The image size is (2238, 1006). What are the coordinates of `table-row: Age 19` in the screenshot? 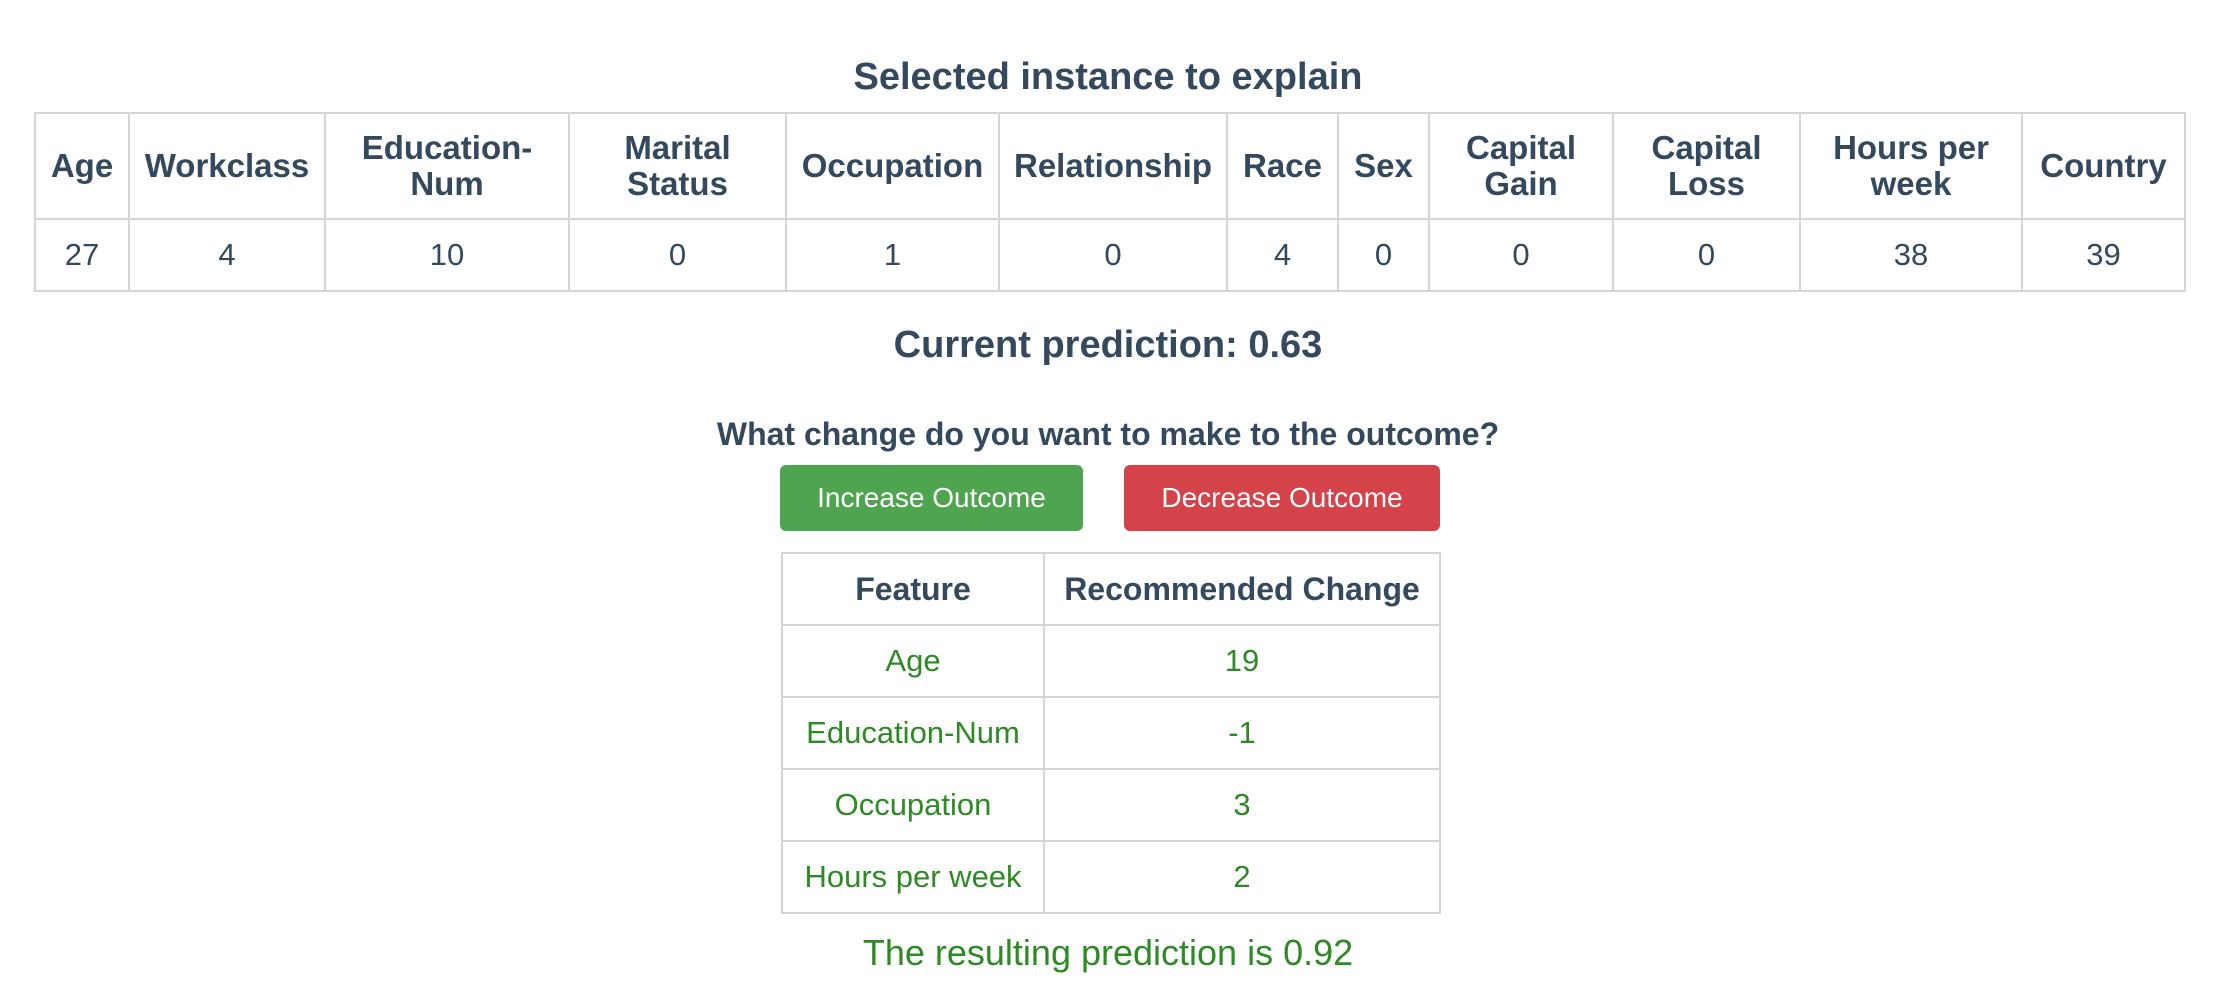 It's located at (1111, 661).